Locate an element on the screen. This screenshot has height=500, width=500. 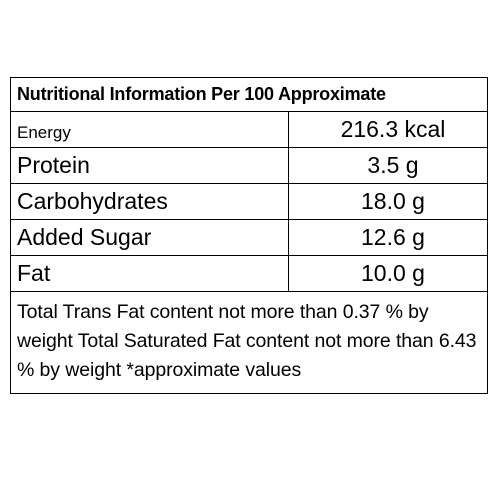
table-row-added-sugar: Added Sugar 12.6 g is located at coordinates (249, 238).